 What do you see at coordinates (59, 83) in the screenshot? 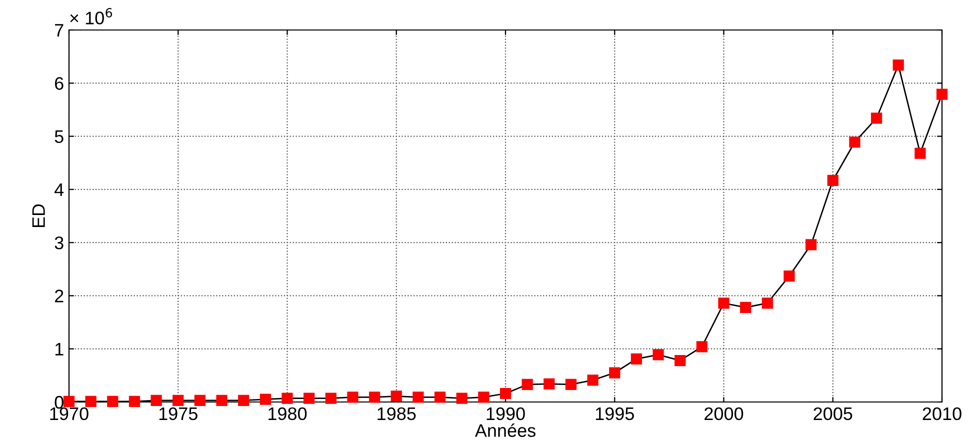
I see `y-tick-label: 6` at bounding box center [59, 83].